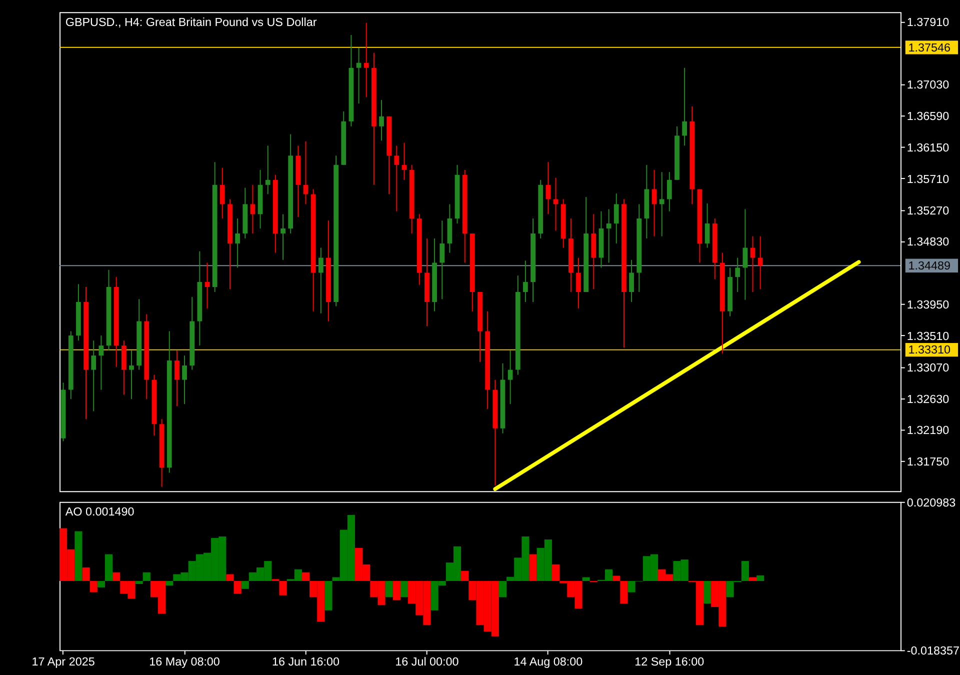 This screenshot has height=675, width=960. What do you see at coordinates (928, 305) in the screenshot?
I see `y-tick-label: 1.33950` at bounding box center [928, 305].